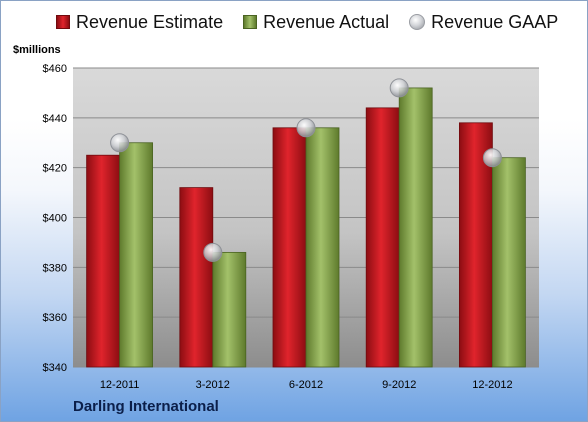  Describe the element at coordinates (55, 69) in the screenshot. I see `y-tick-label: $460` at that location.